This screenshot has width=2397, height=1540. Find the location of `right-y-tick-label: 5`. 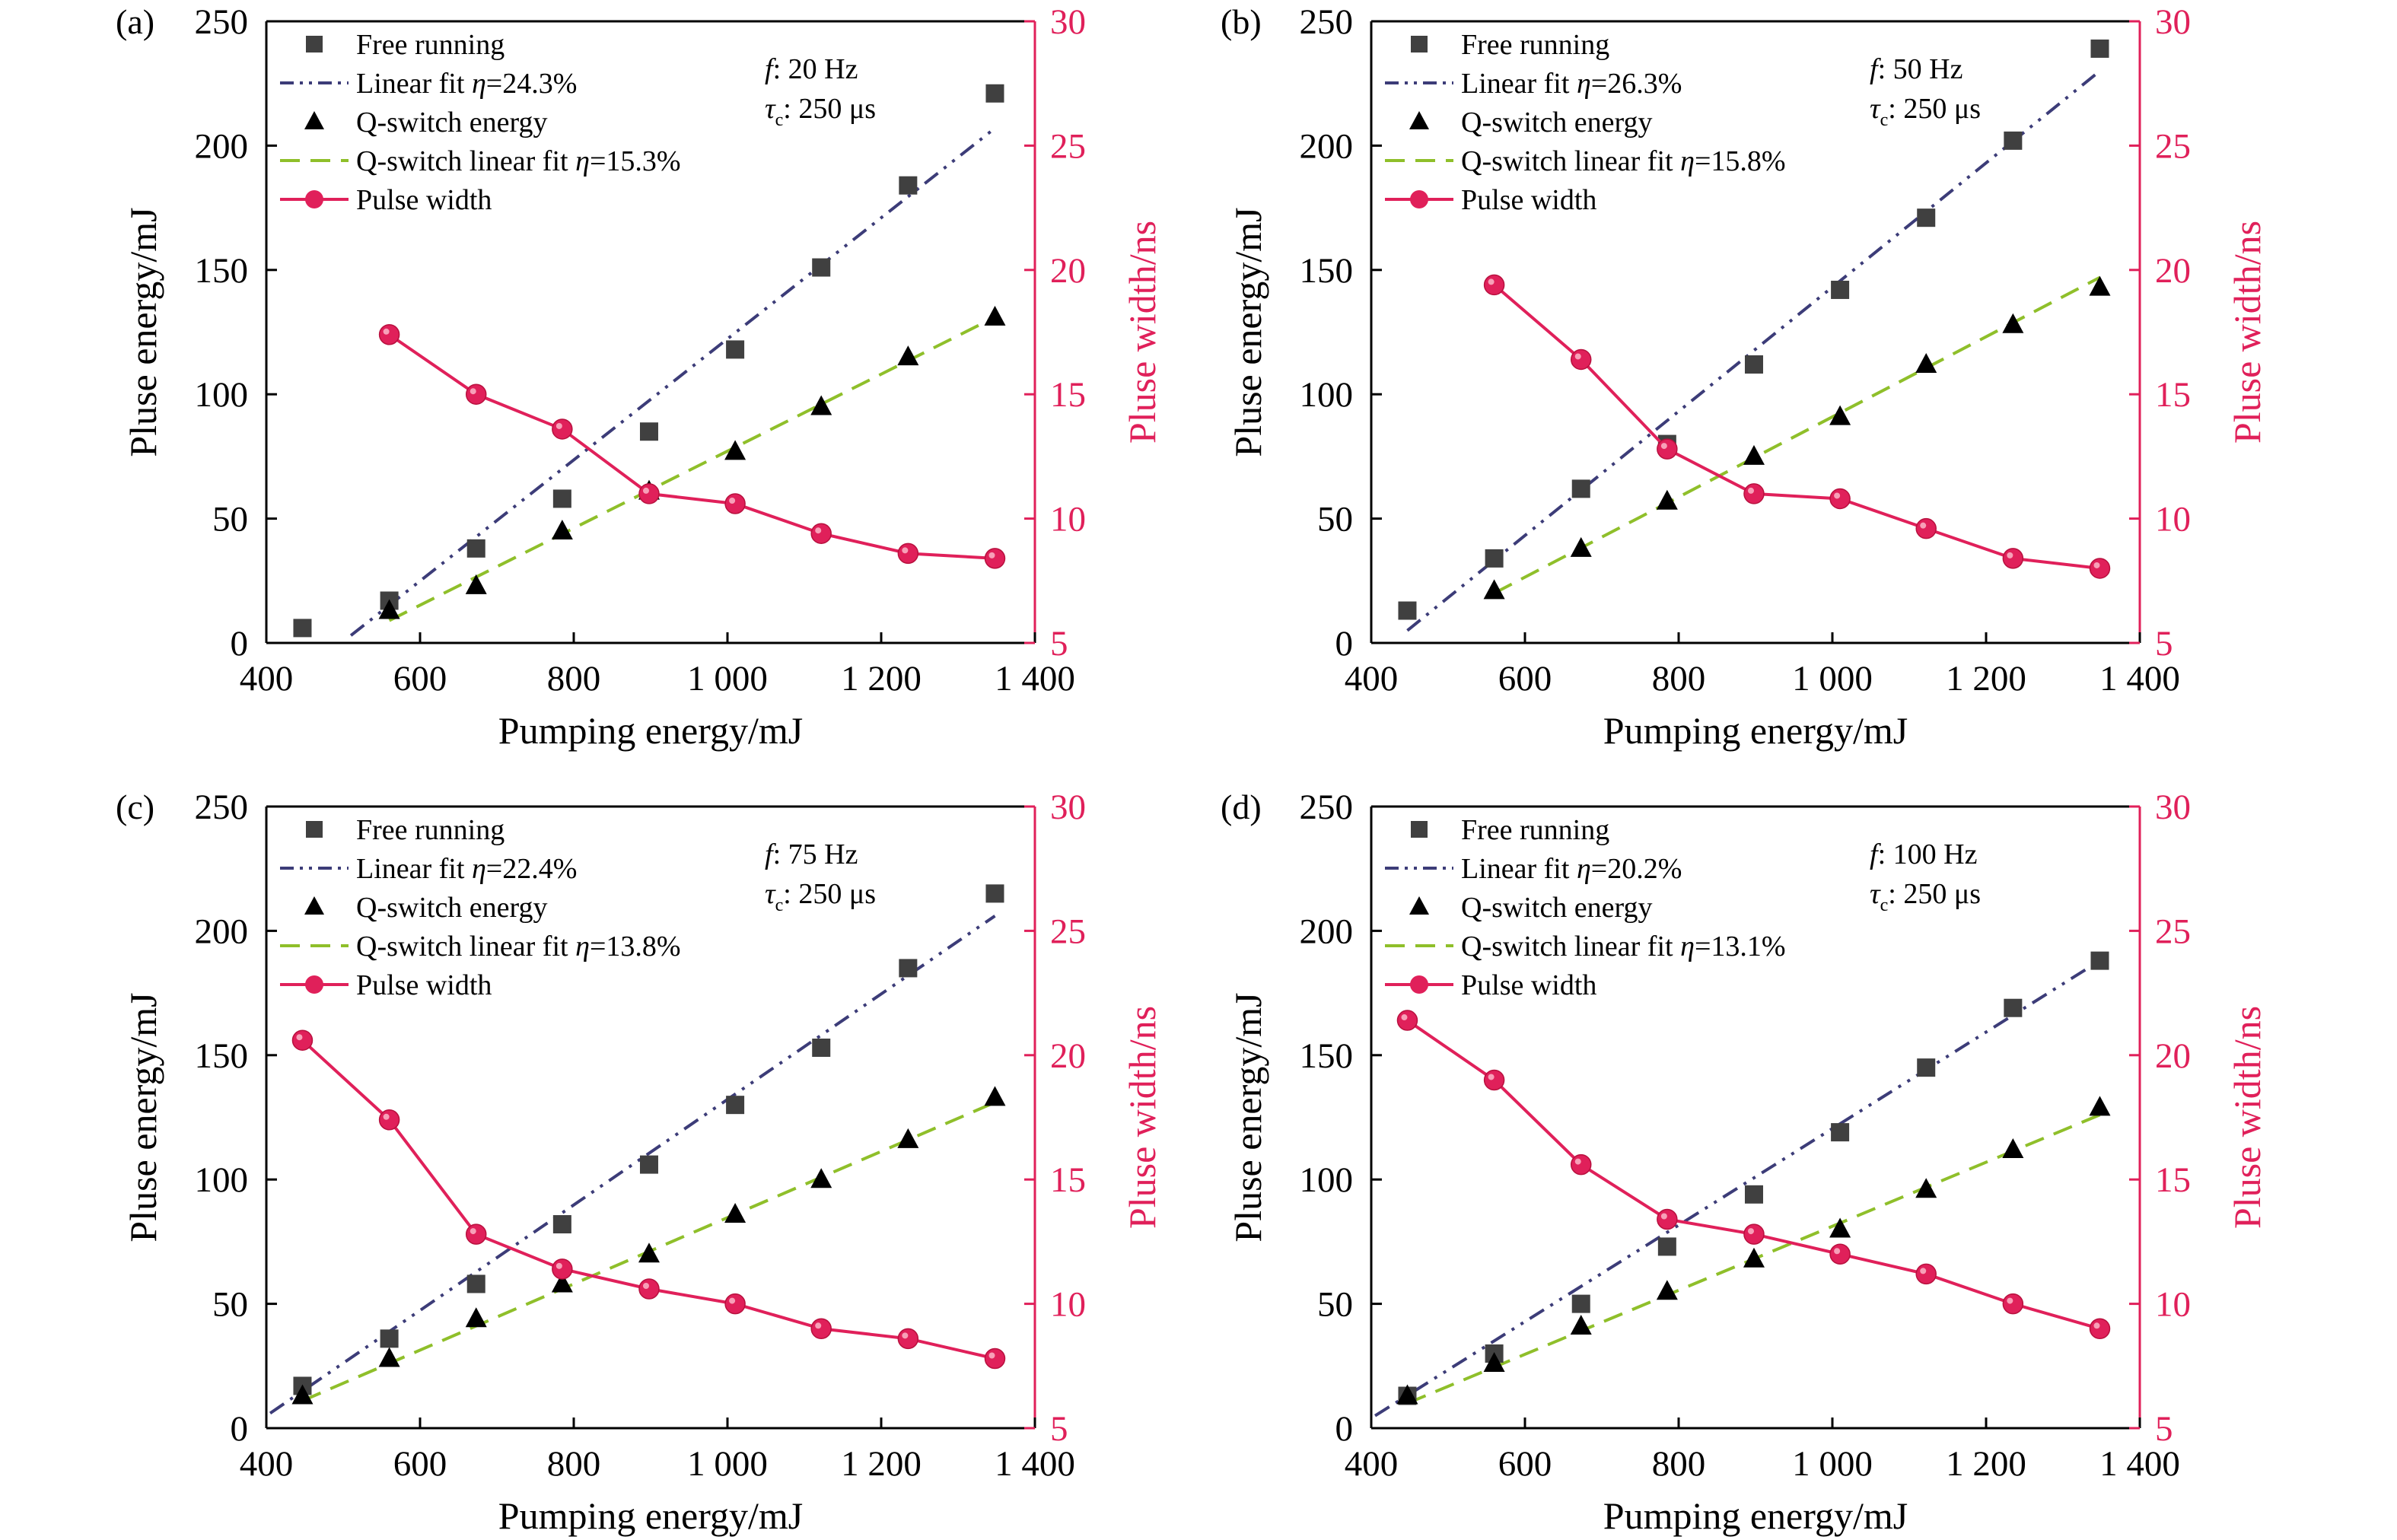

right-y-tick-label: 5 is located at coordinates (1059, 643).